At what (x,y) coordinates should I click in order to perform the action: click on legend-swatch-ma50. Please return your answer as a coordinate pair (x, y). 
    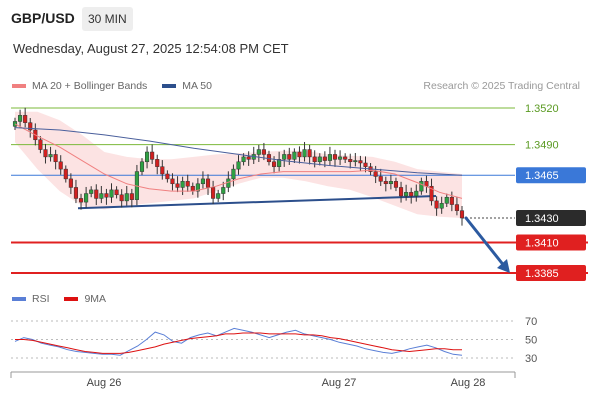
    Looking at the image, I should click on (169, 86).